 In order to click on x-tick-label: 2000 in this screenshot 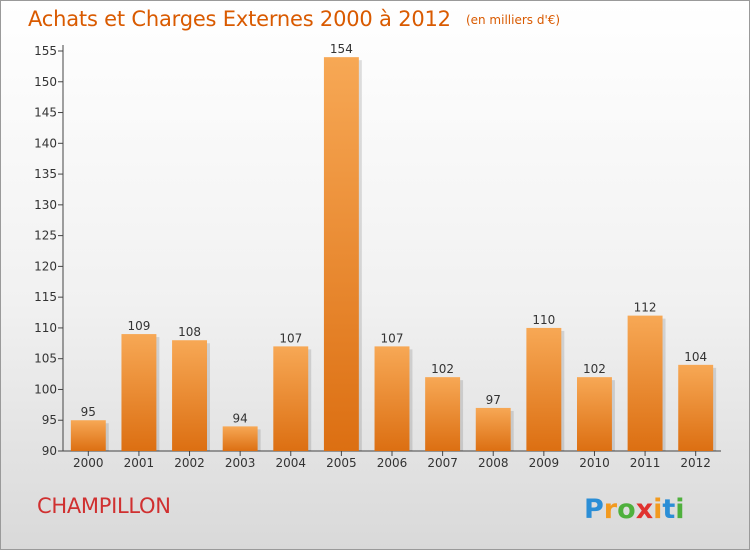, I will do `click(88, 463)`.